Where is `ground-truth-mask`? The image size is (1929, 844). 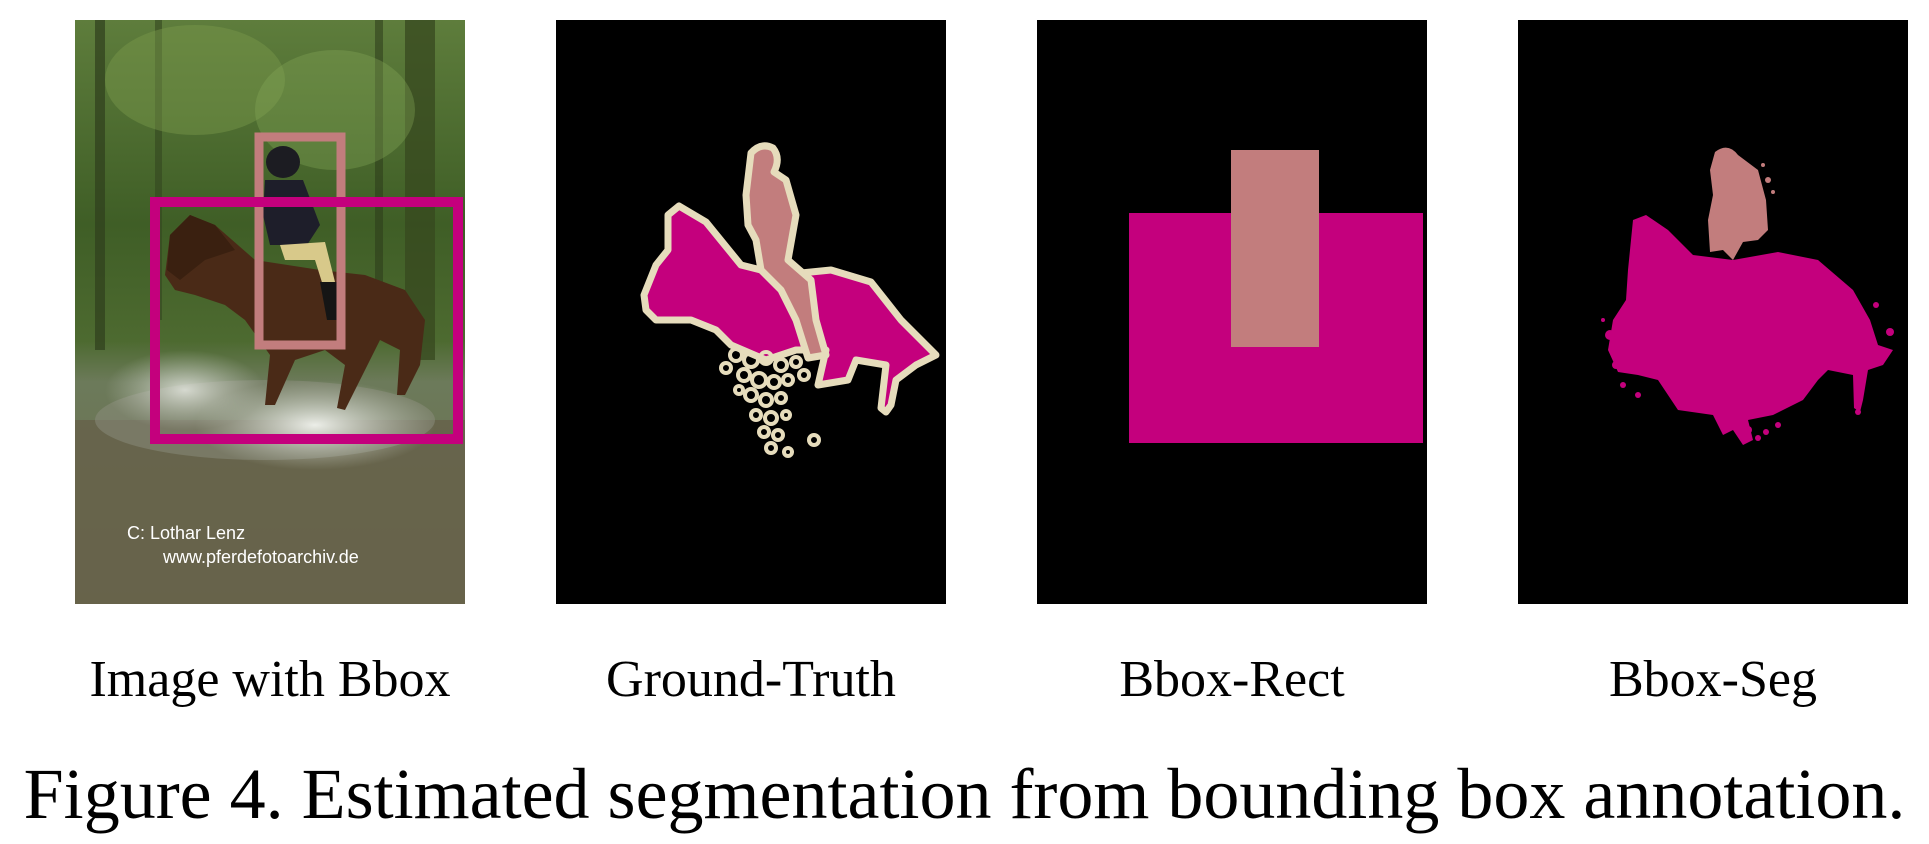 ground-truth-mask is located at coordinates (751, 312).